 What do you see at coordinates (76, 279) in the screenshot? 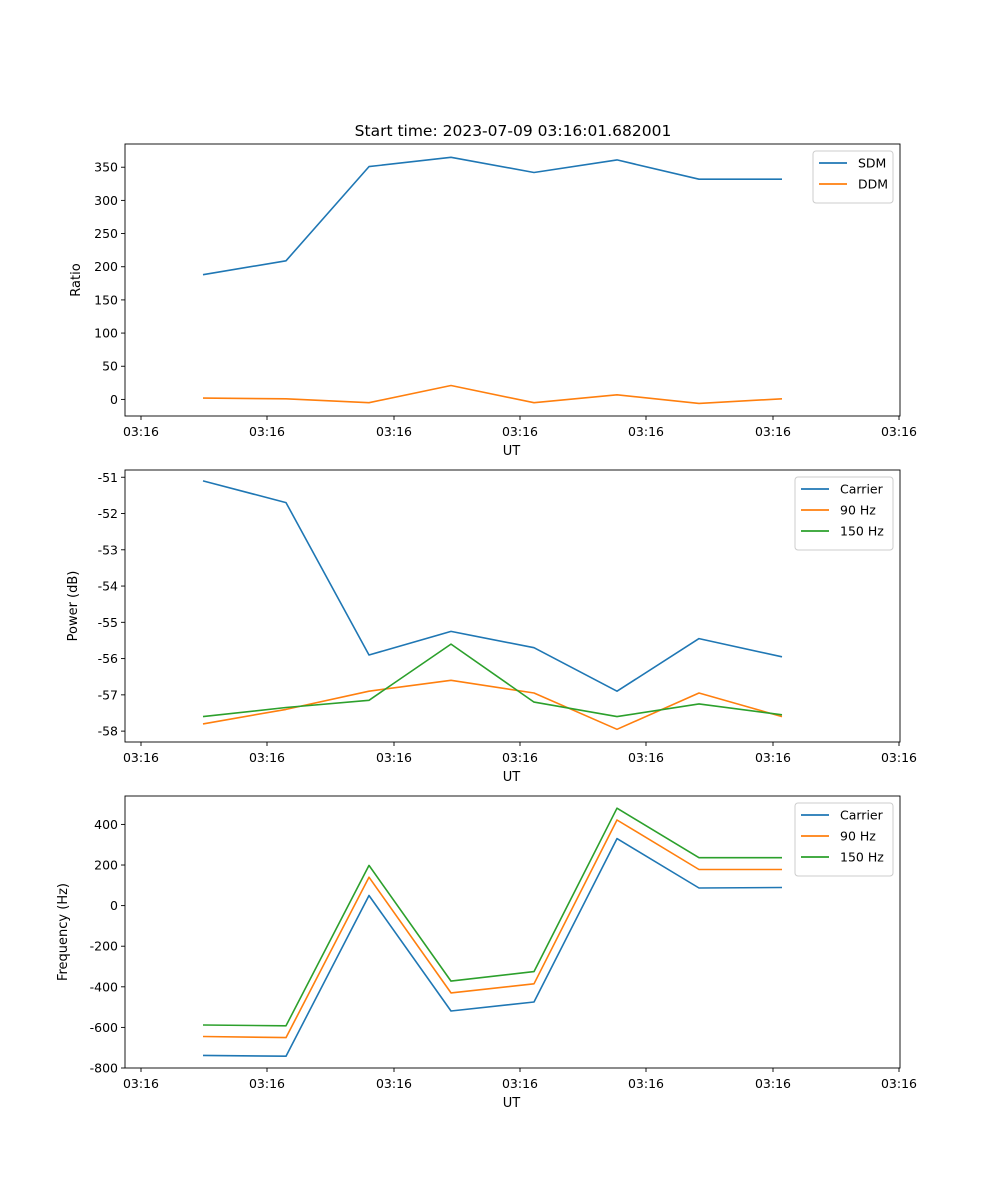
I see `y-axis-label: Ratio` at bounding box center [76, 279].